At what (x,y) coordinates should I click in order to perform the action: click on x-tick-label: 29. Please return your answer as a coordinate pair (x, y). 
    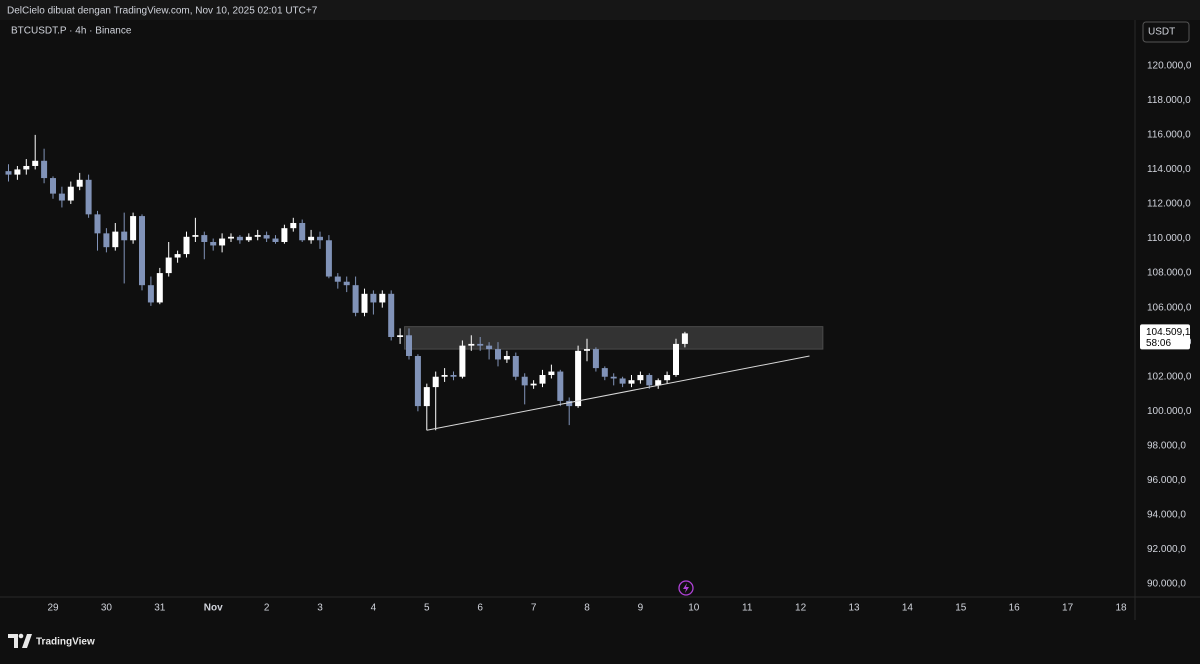
    Looking at the image, I should click on (53, 608).